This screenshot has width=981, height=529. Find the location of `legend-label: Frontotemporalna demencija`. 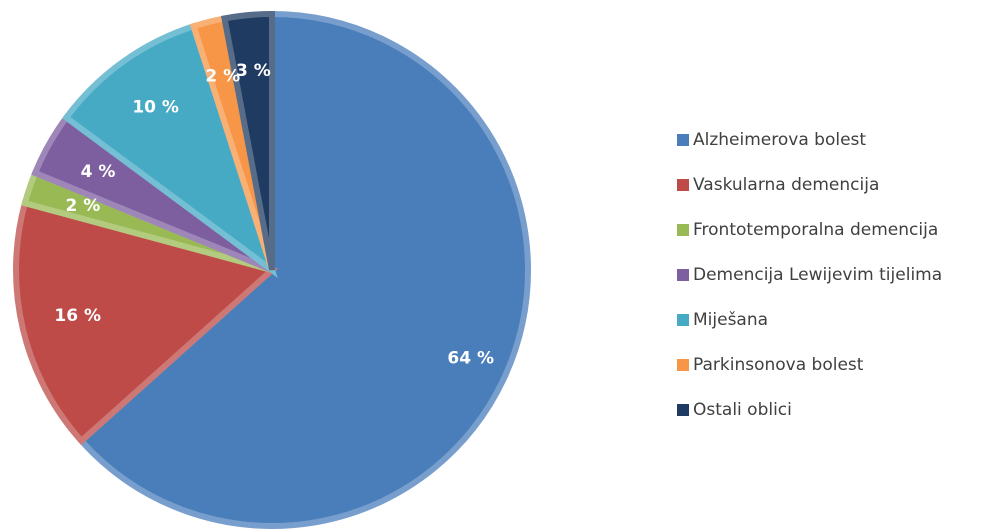

legend-label: Frontotemporalna demencija is located at coordinates (815, 230).